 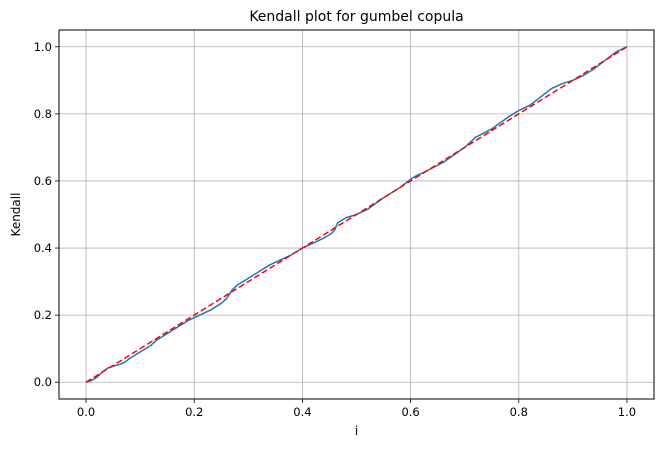 I want to click on y-tick-label: 0.8, so click(x=43, y=114).